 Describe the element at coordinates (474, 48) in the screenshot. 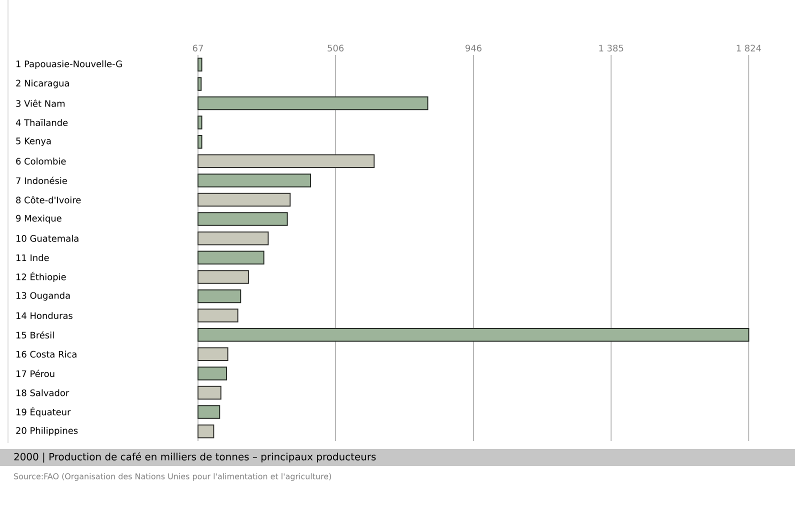

I see `x-tick-label: 946` at that location.